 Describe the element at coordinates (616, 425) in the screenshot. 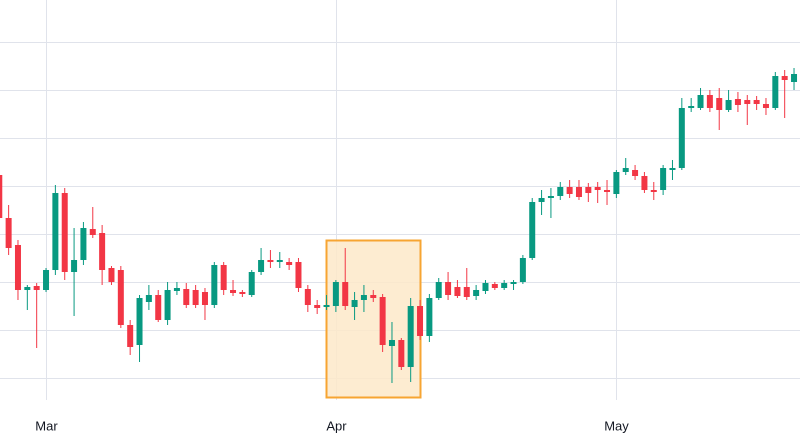

I see `x-tick-label: May` at that location.